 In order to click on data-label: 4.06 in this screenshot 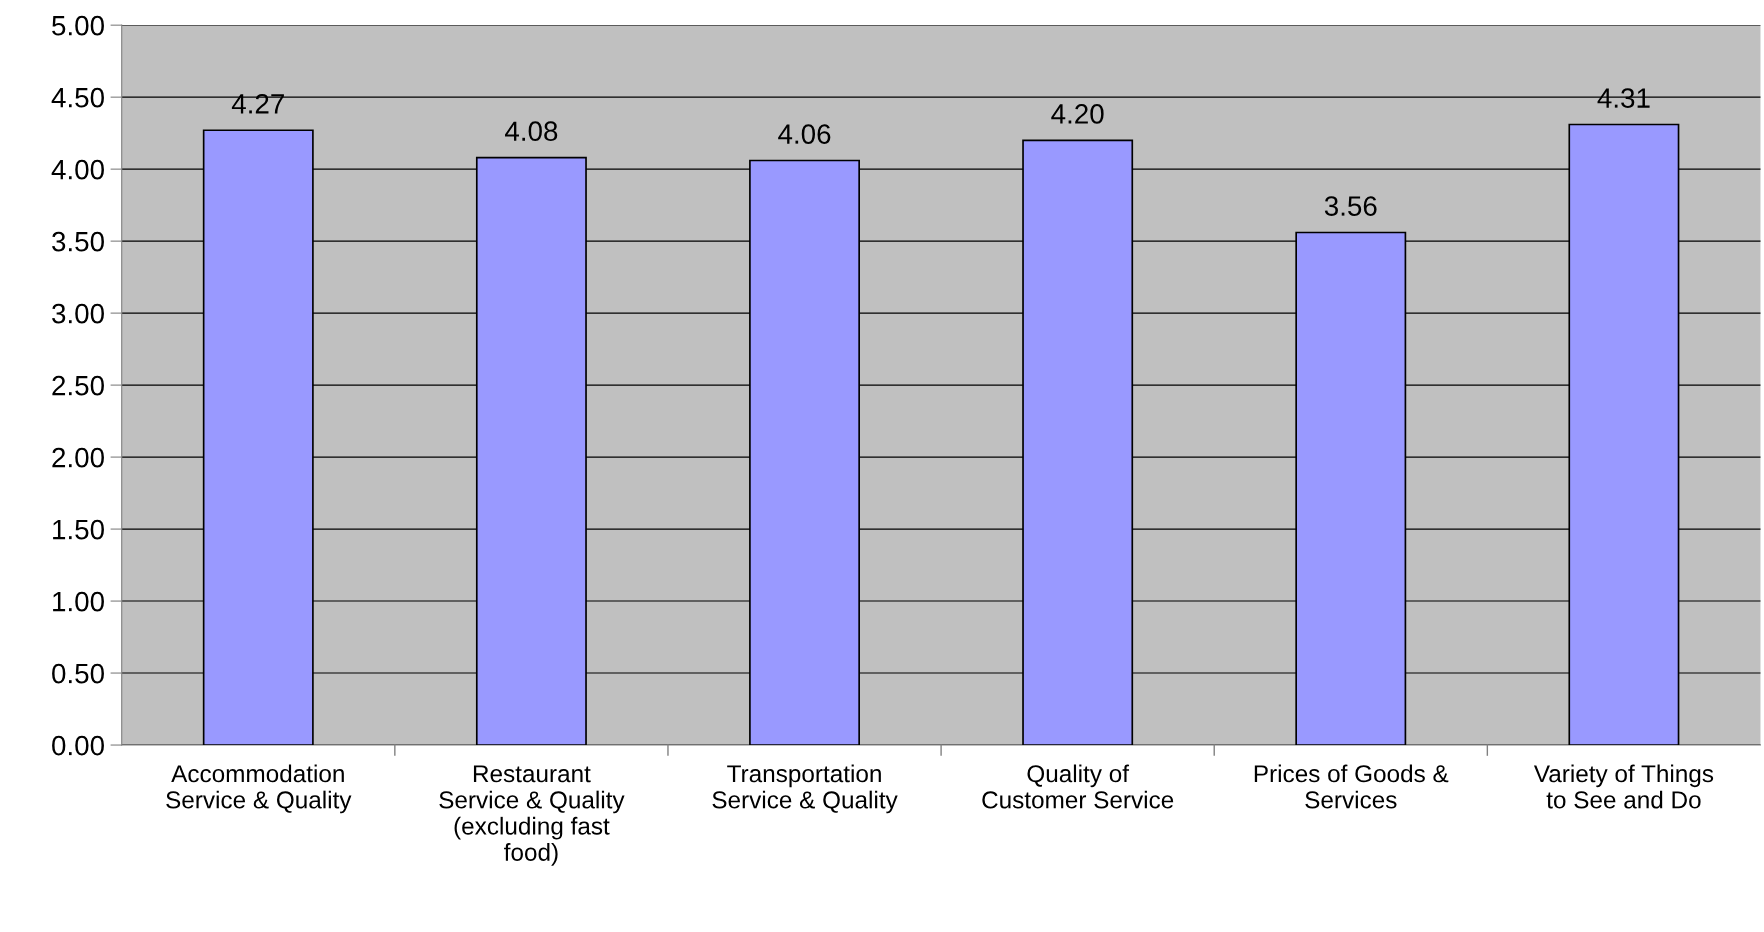, I will do `click(804, 134)`.